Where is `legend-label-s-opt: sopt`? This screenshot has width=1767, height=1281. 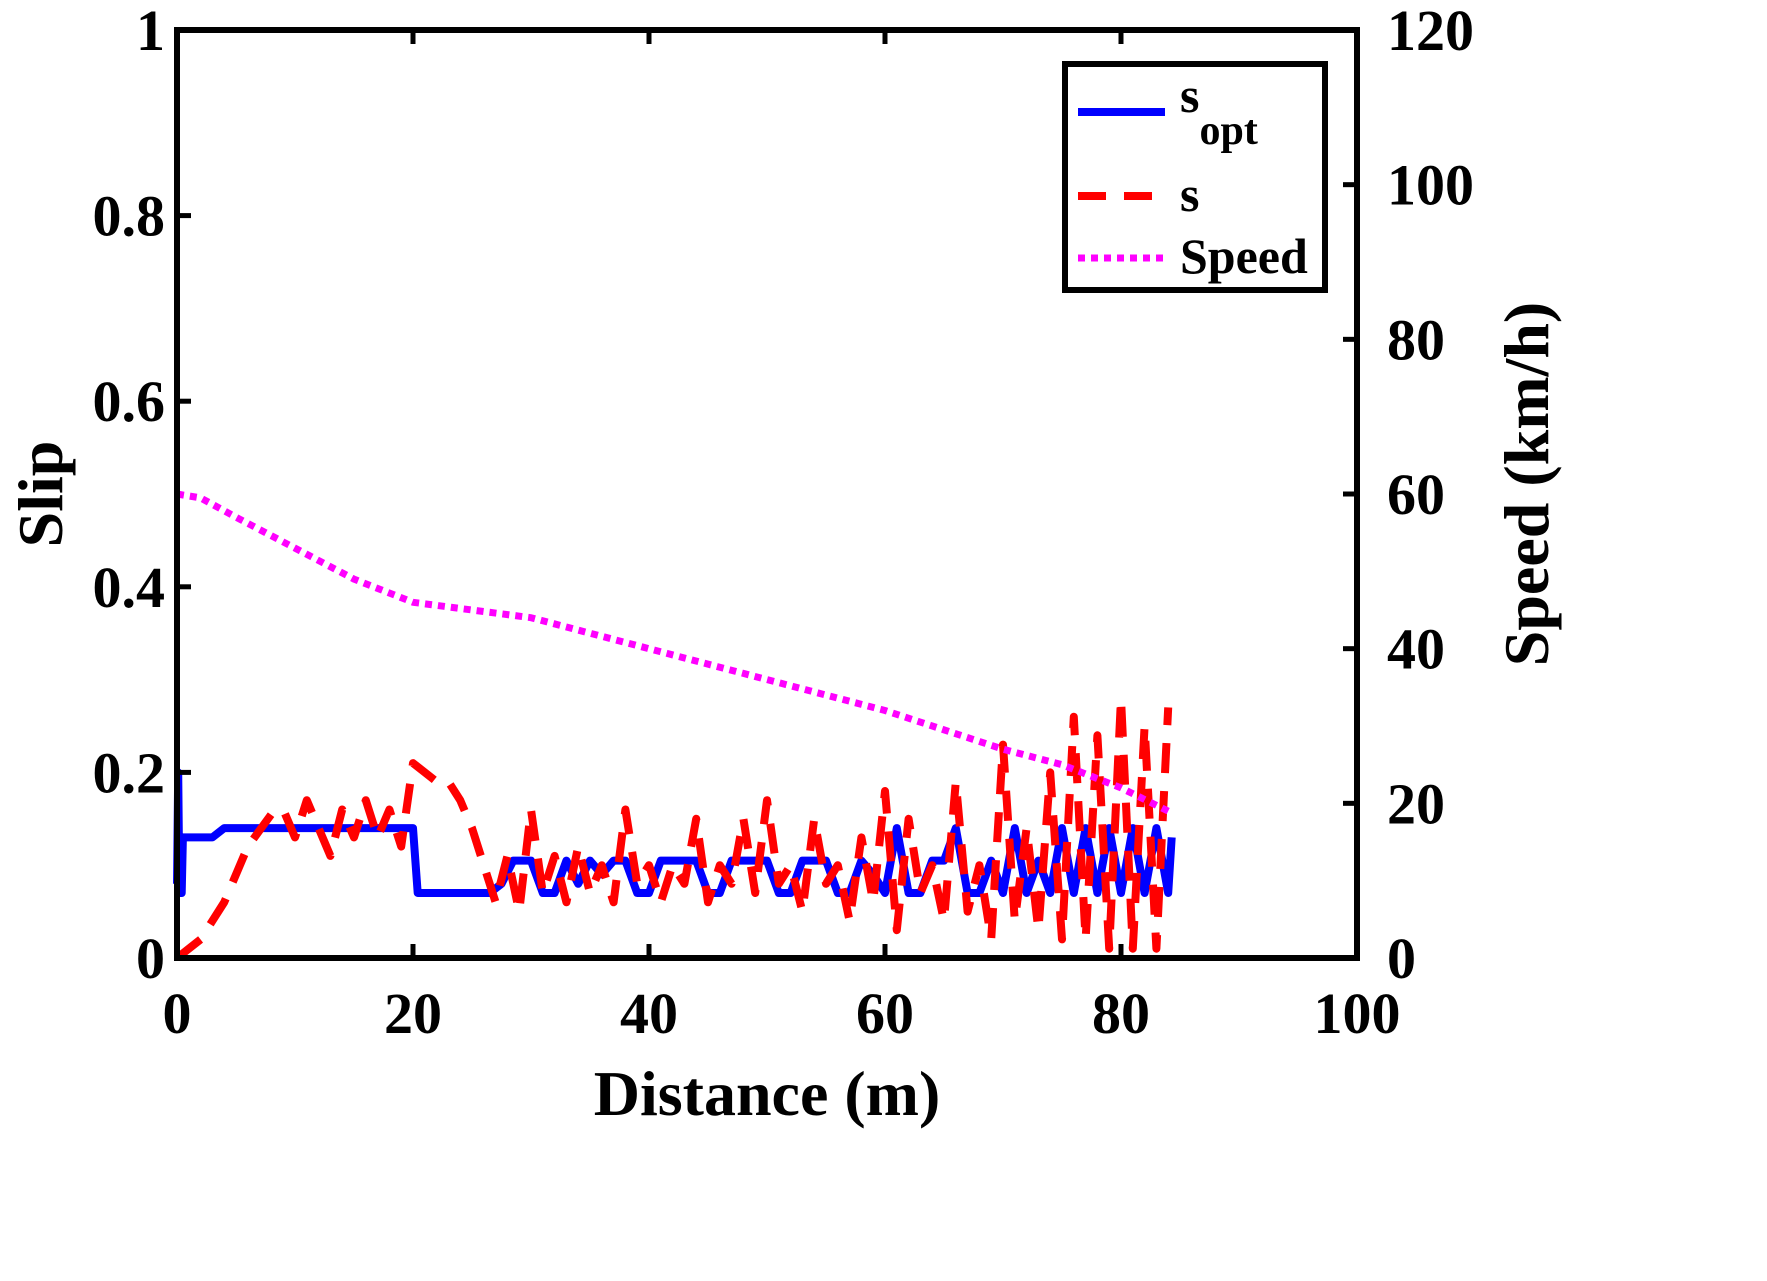 legend-label-s-opt: sopt is located at coordinates (1219, 110).